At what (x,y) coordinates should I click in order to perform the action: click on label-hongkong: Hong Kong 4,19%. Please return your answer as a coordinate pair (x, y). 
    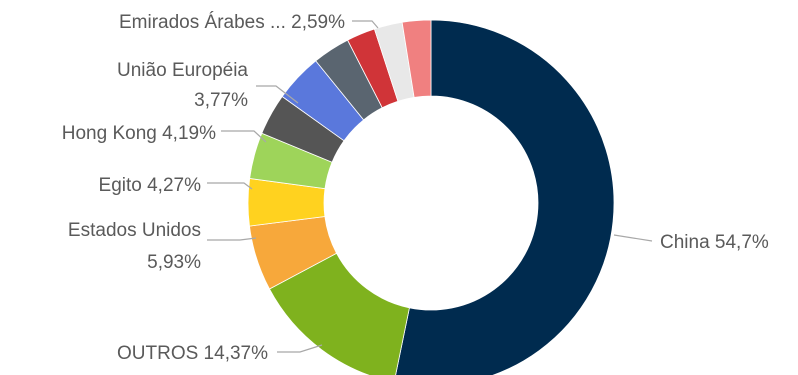
    Looking at the image, I should click on (139, 133).